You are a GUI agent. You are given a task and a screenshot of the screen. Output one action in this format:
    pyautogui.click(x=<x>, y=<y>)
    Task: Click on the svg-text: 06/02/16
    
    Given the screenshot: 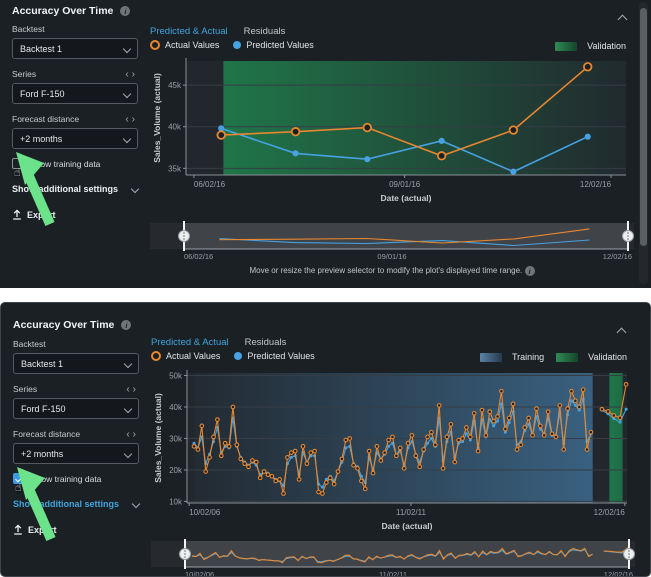 What is the action you would take?
    pyautogui.click(x=210, y=184)
    